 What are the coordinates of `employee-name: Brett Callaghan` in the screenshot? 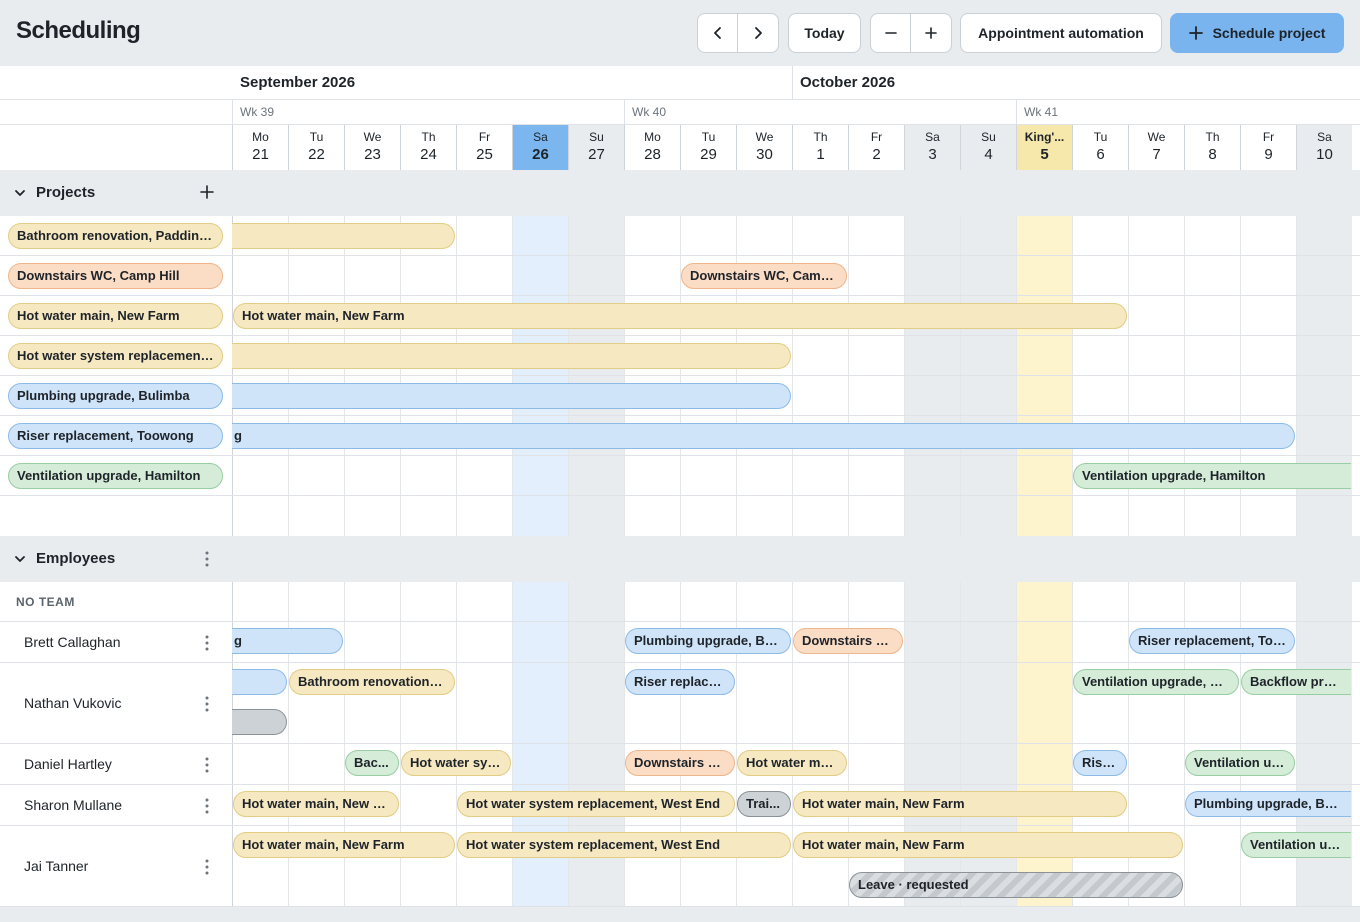 It's located at (72, 641).